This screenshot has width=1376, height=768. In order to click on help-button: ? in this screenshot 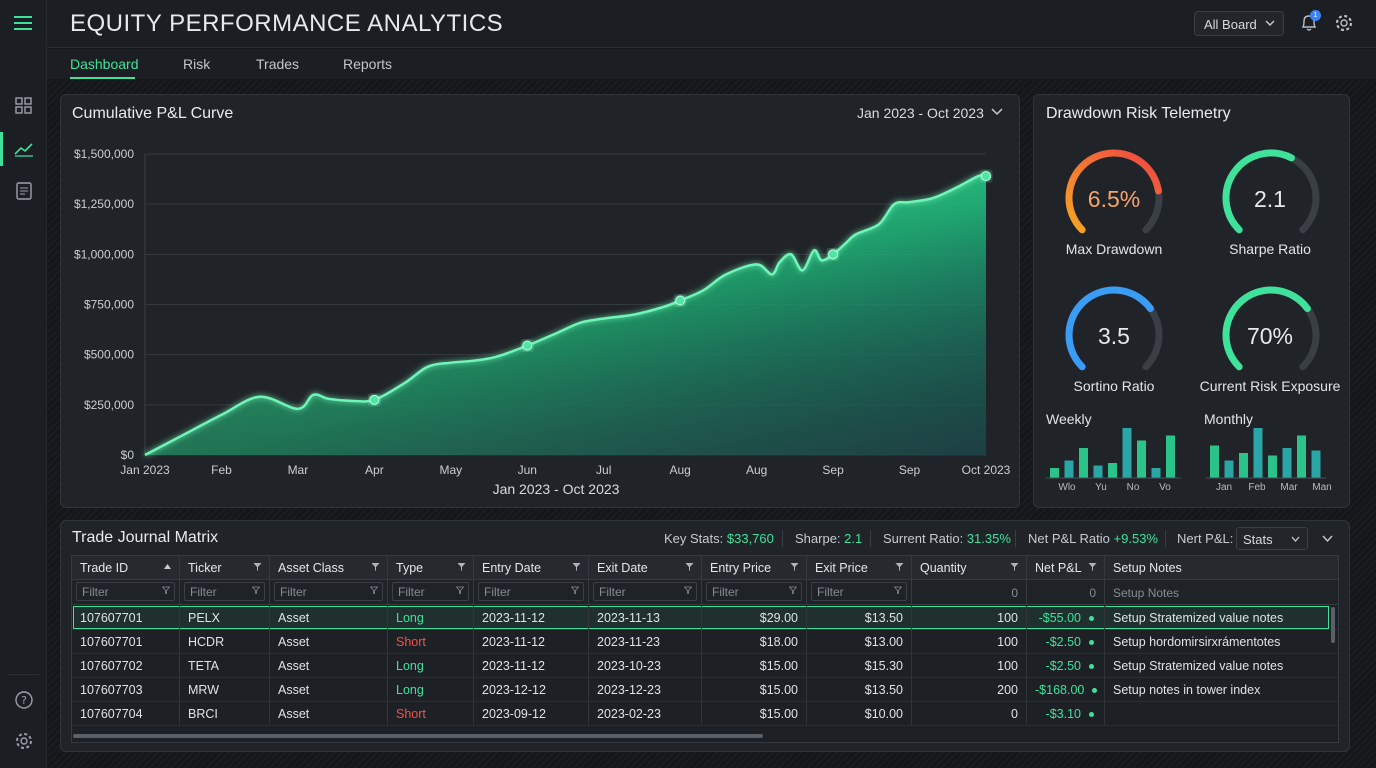, I will do `click(23, 700)`.